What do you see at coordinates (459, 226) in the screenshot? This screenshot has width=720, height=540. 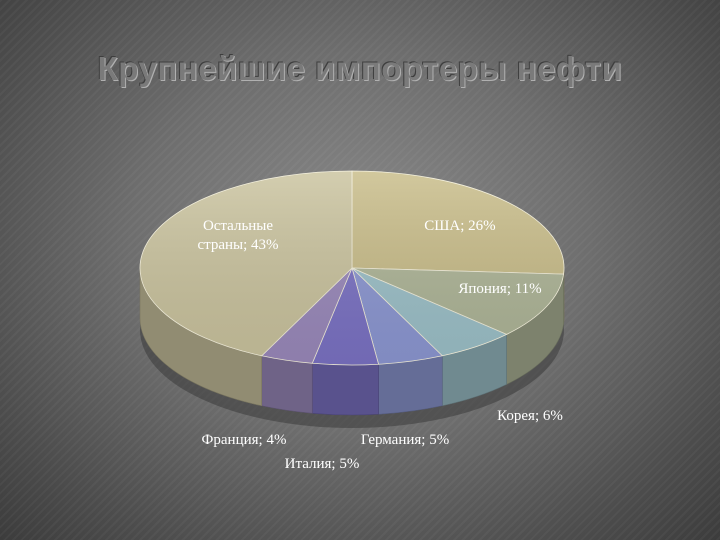 I see `data-label-сша: США; 26%` at bounding box center [459, 226].